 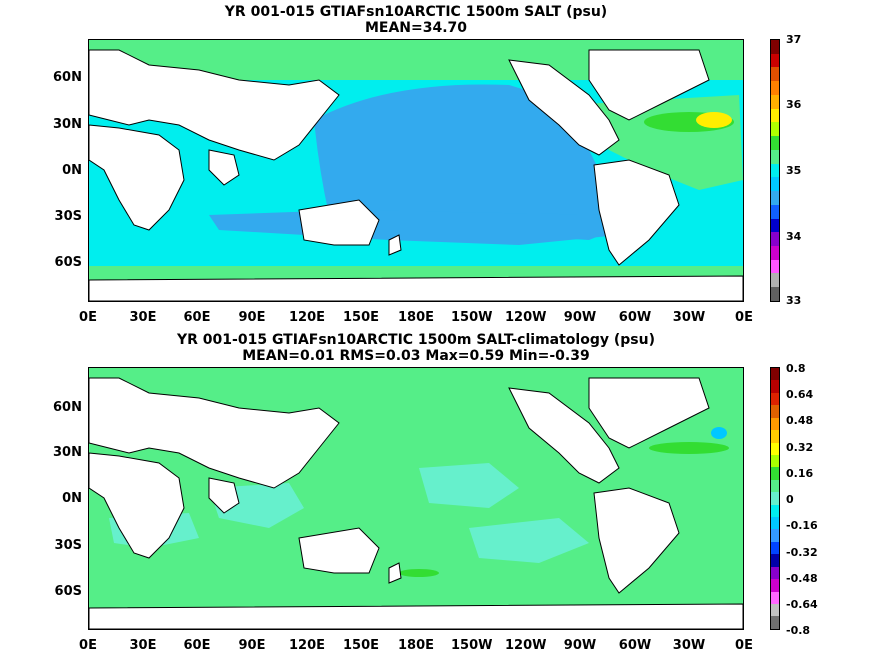 I want to click on panel2-xlabel: 90W, so click(x=580, y=645).